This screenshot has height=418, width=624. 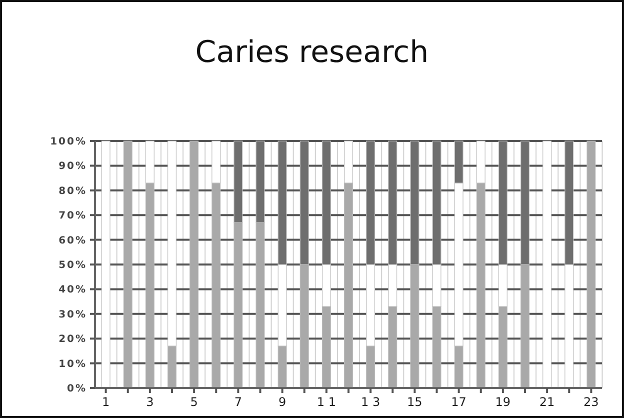 What do you see at coordinates (194, 402) in the screenshot?
I see `x-tick-label: 5` at bounding box center [194, 402].